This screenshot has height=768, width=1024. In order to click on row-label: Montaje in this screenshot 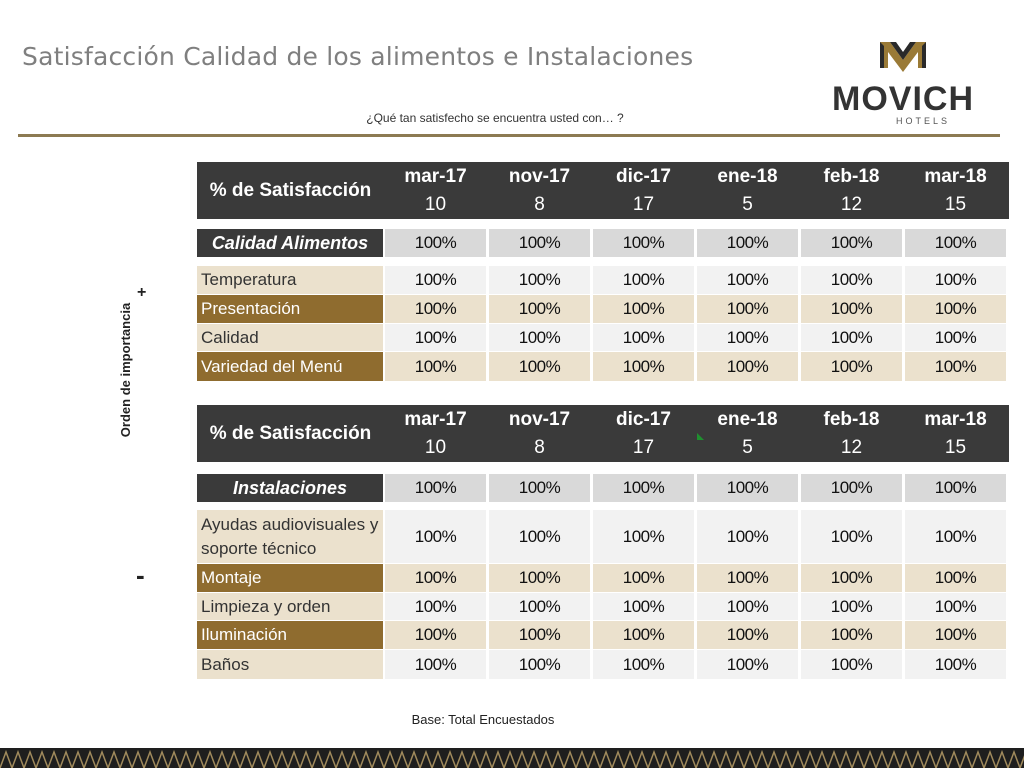, I will do `click(290, 578)`.